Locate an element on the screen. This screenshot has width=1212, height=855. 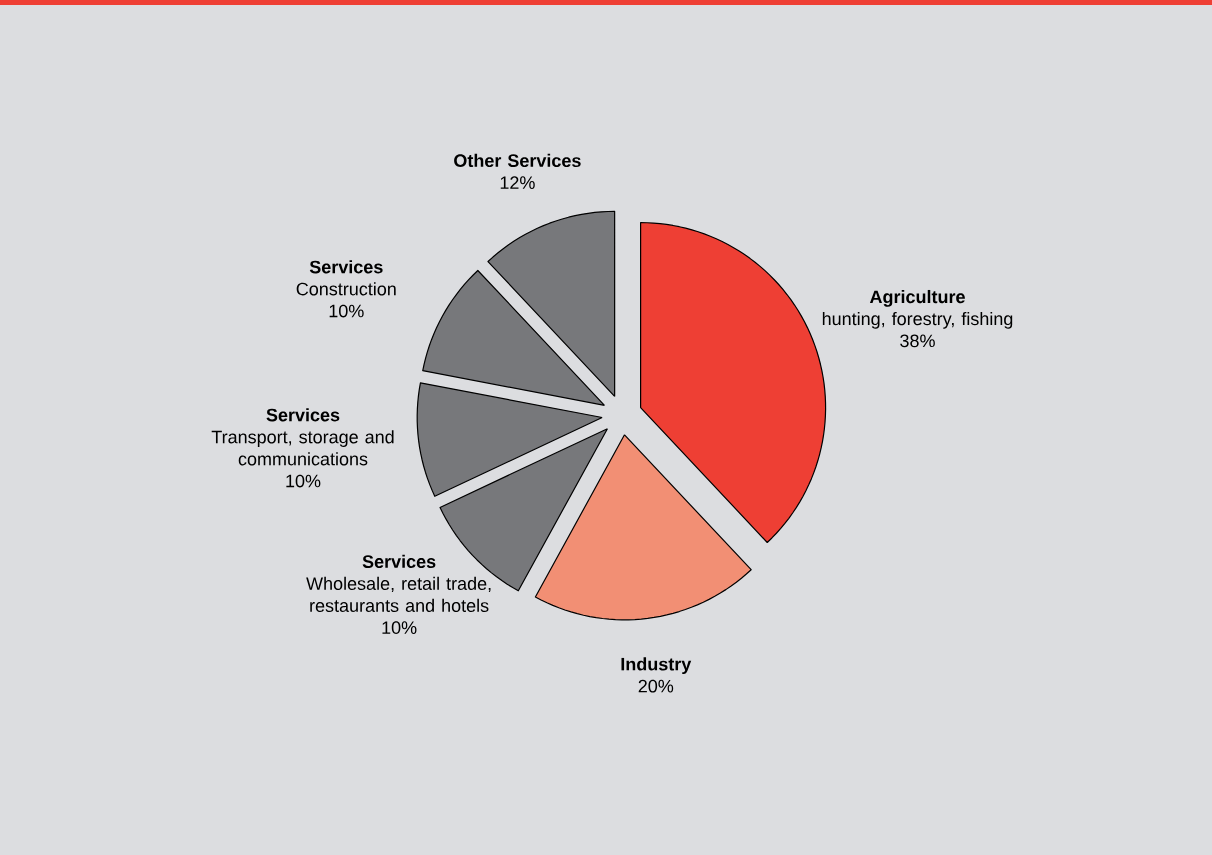
slice-label: Agriculture hunting, forestry, fishing is located at coordinates (917, 309).